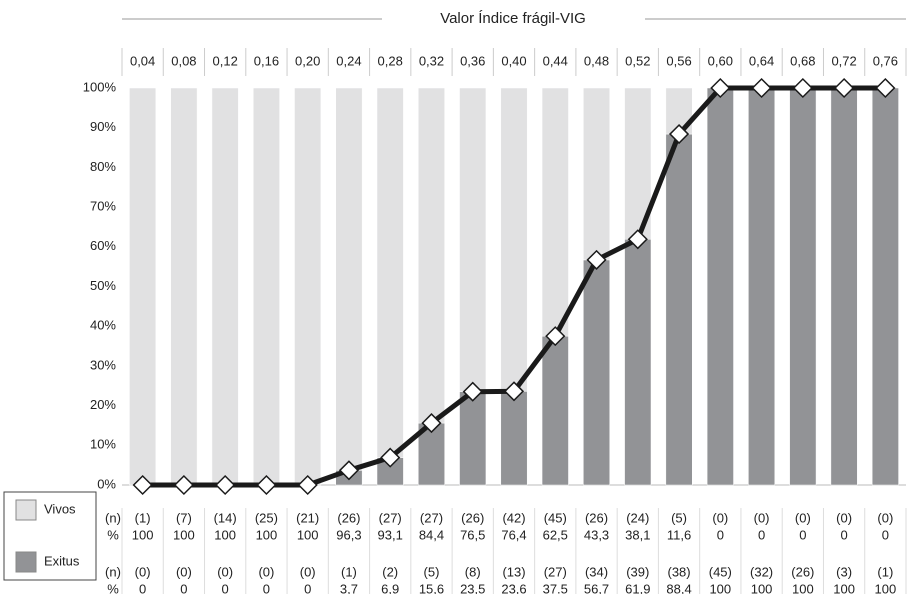 The height and width of the screenshot is (599, 910). Describe the element at coordinates (844, 571) in the screenshot. I see `count-label: (3)` at that location.